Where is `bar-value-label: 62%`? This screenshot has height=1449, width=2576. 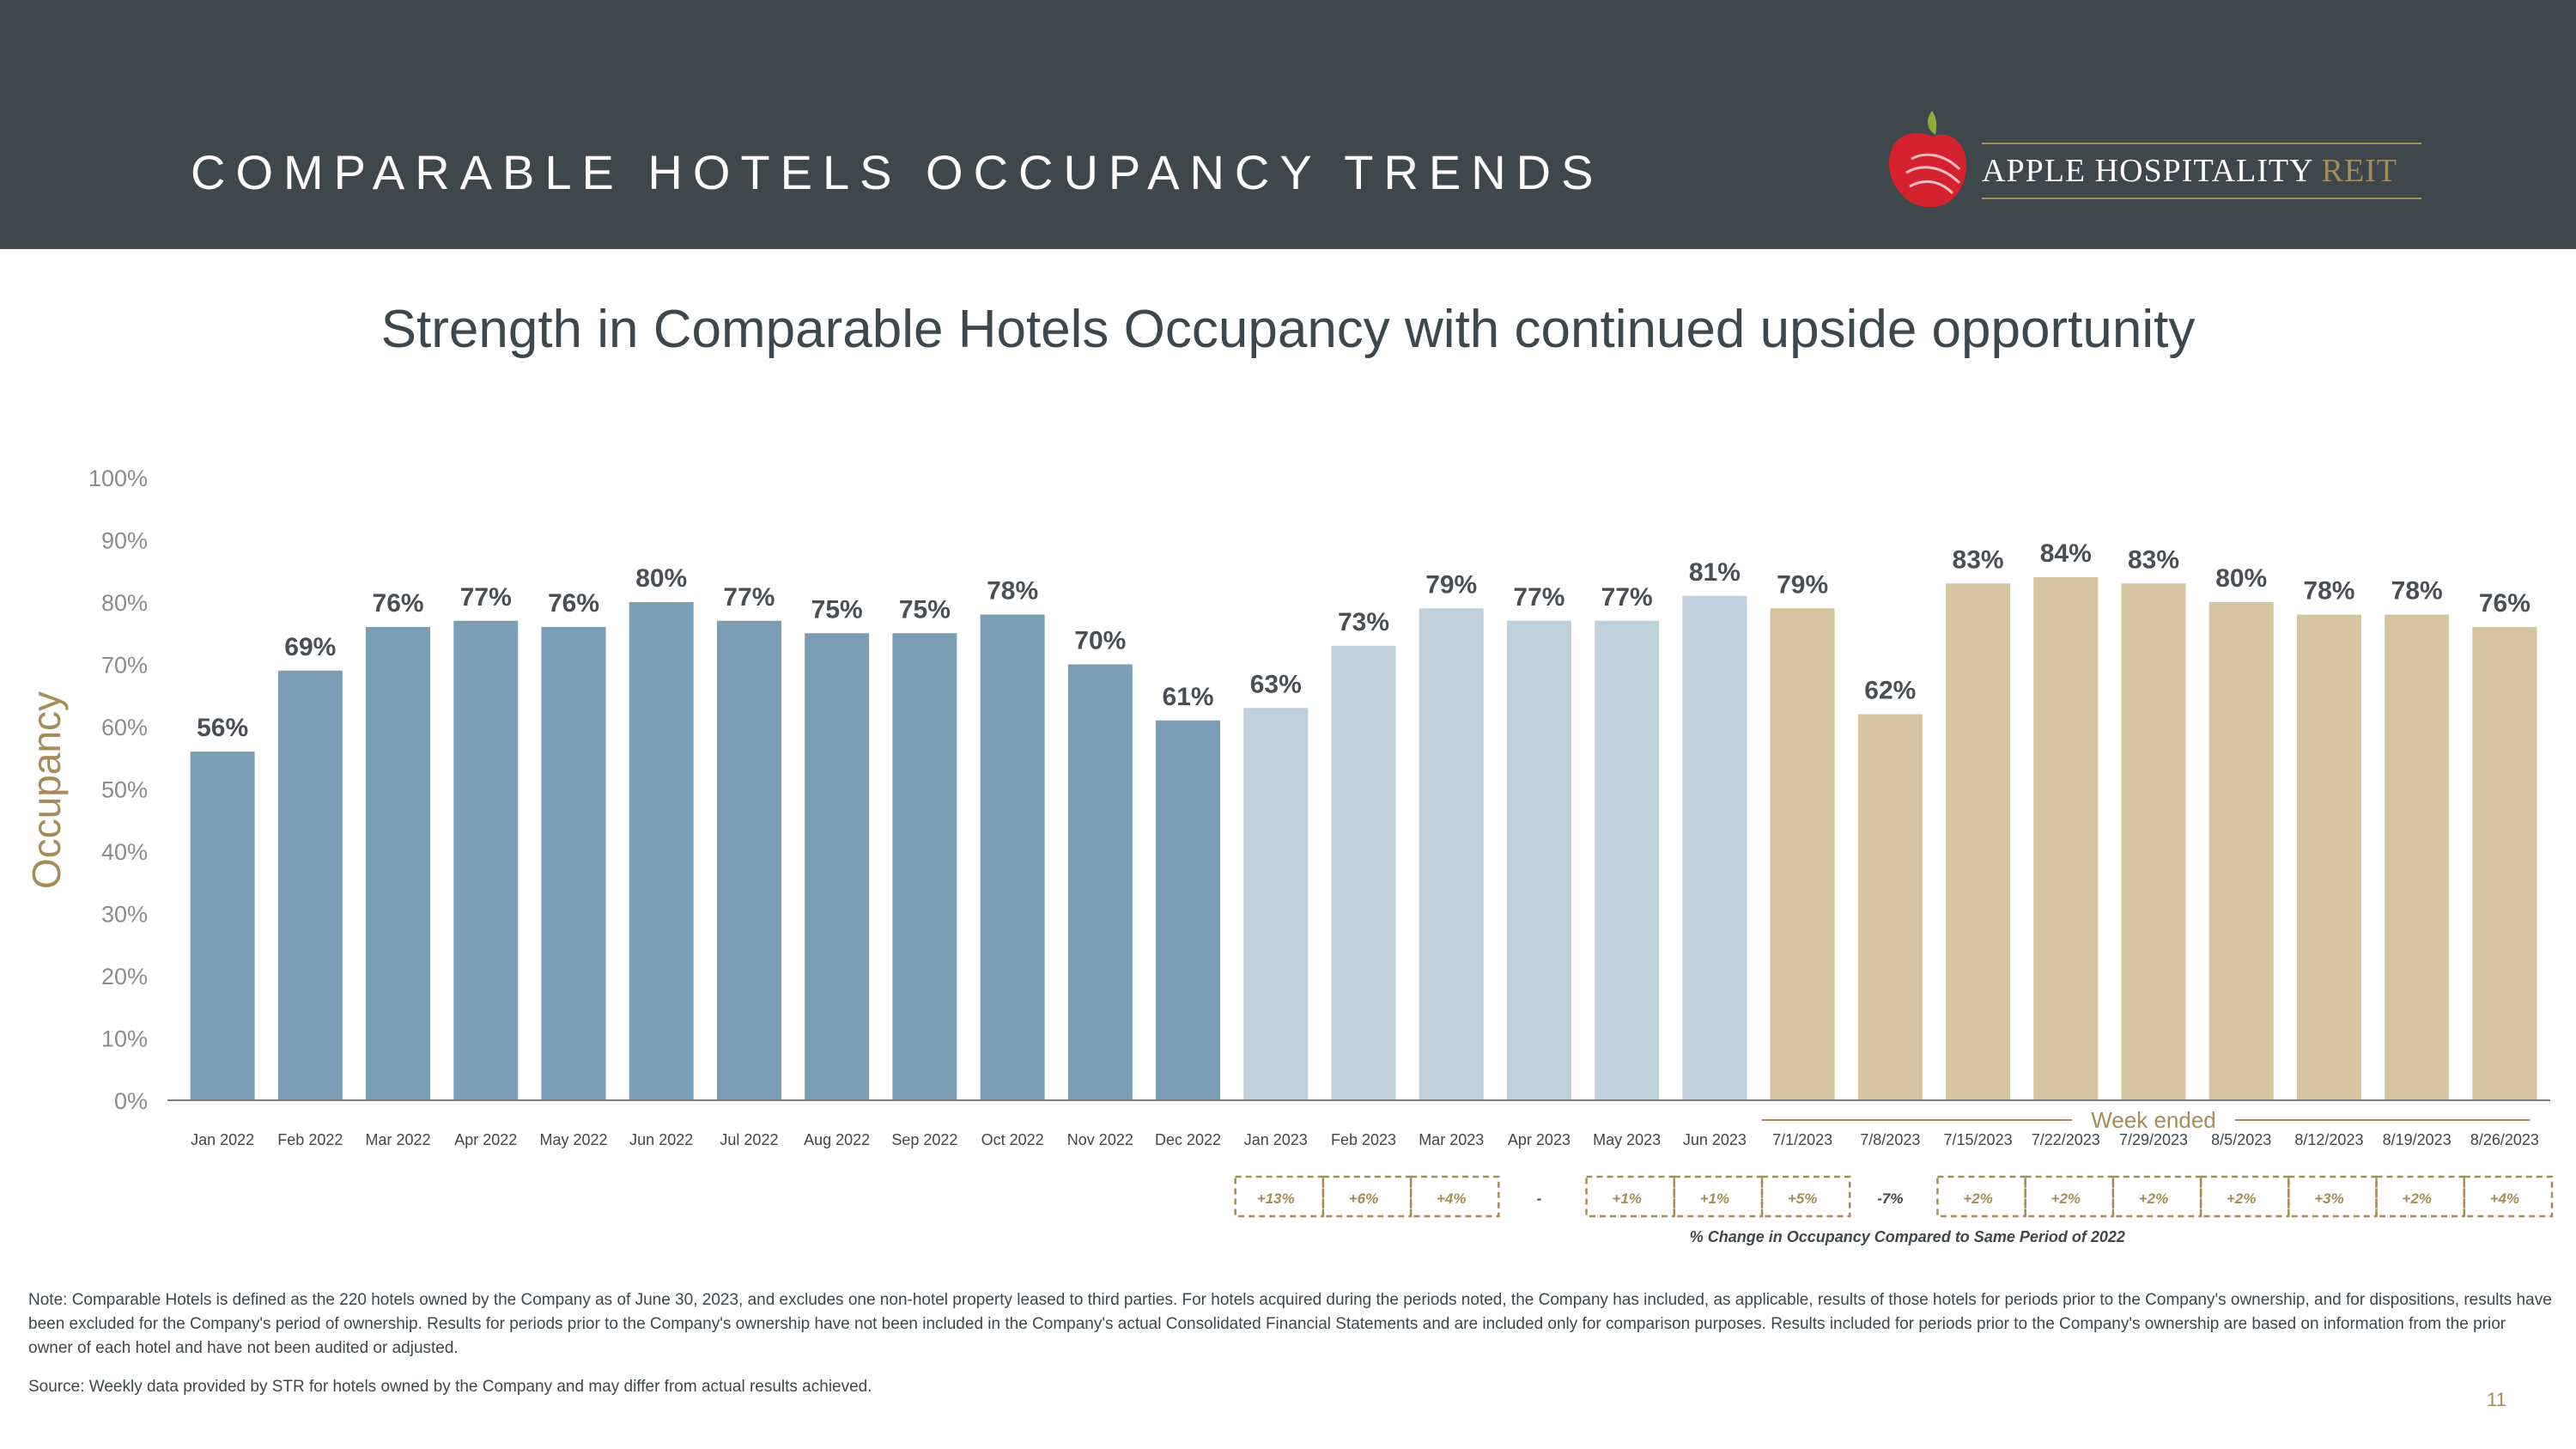
bar-value-label: 62% is located at coordinates (1890, 691).